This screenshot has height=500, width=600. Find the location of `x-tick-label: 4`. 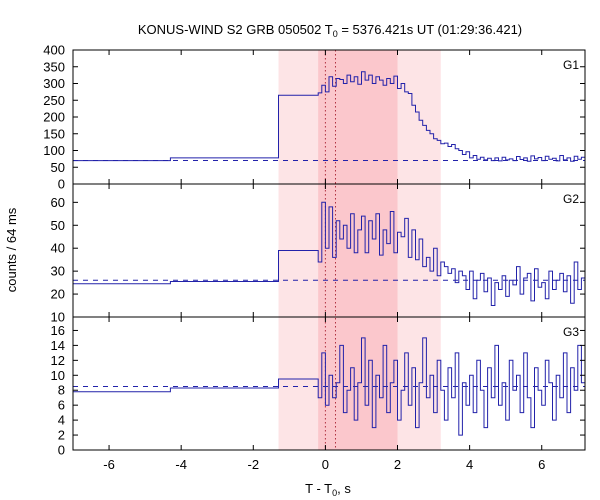

x-tick-label: 4 is located at coordinates (469, 464).